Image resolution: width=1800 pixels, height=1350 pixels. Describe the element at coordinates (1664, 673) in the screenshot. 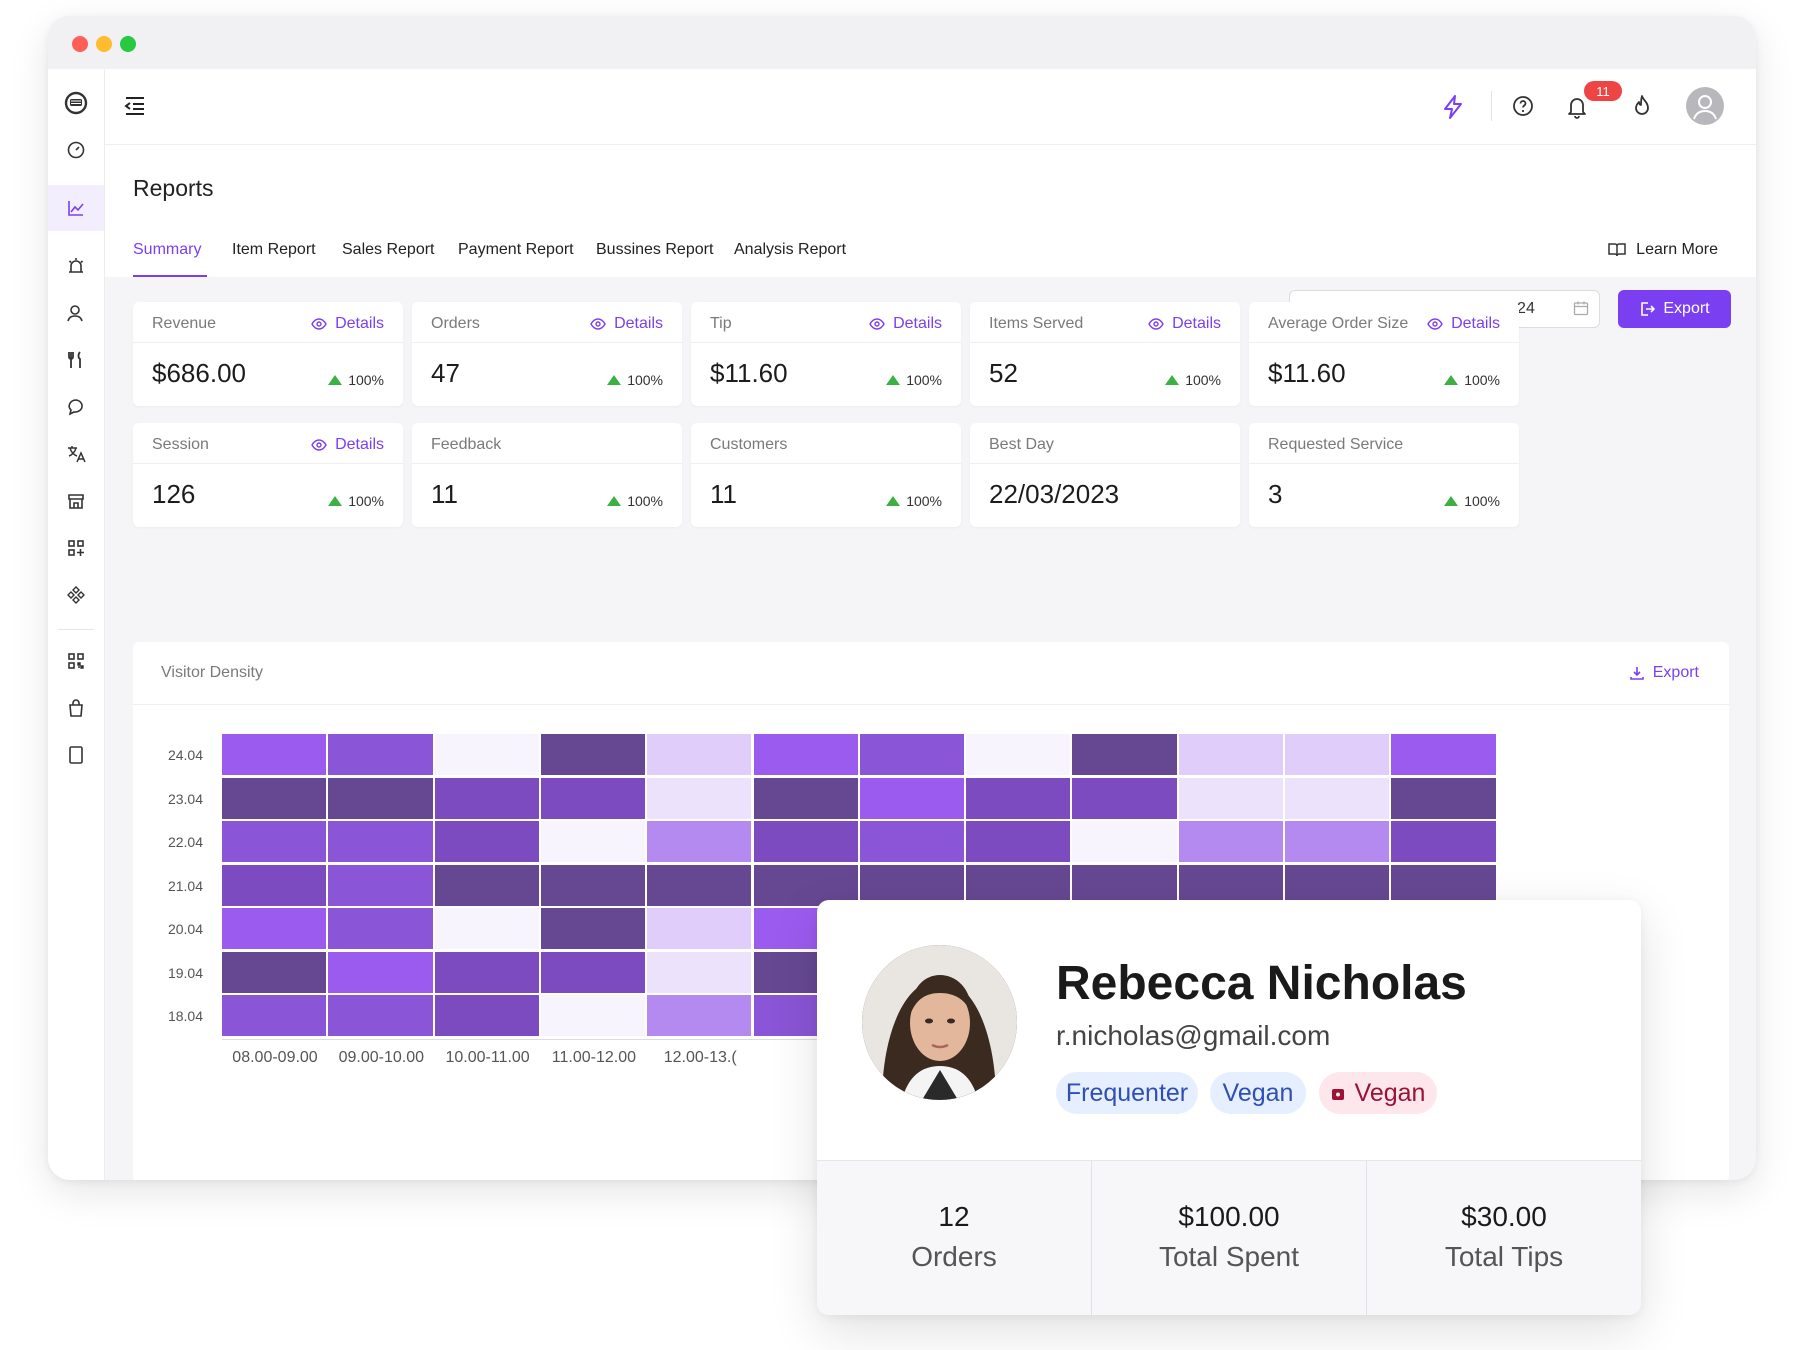

I see `panel-export-button: Export` at that location.